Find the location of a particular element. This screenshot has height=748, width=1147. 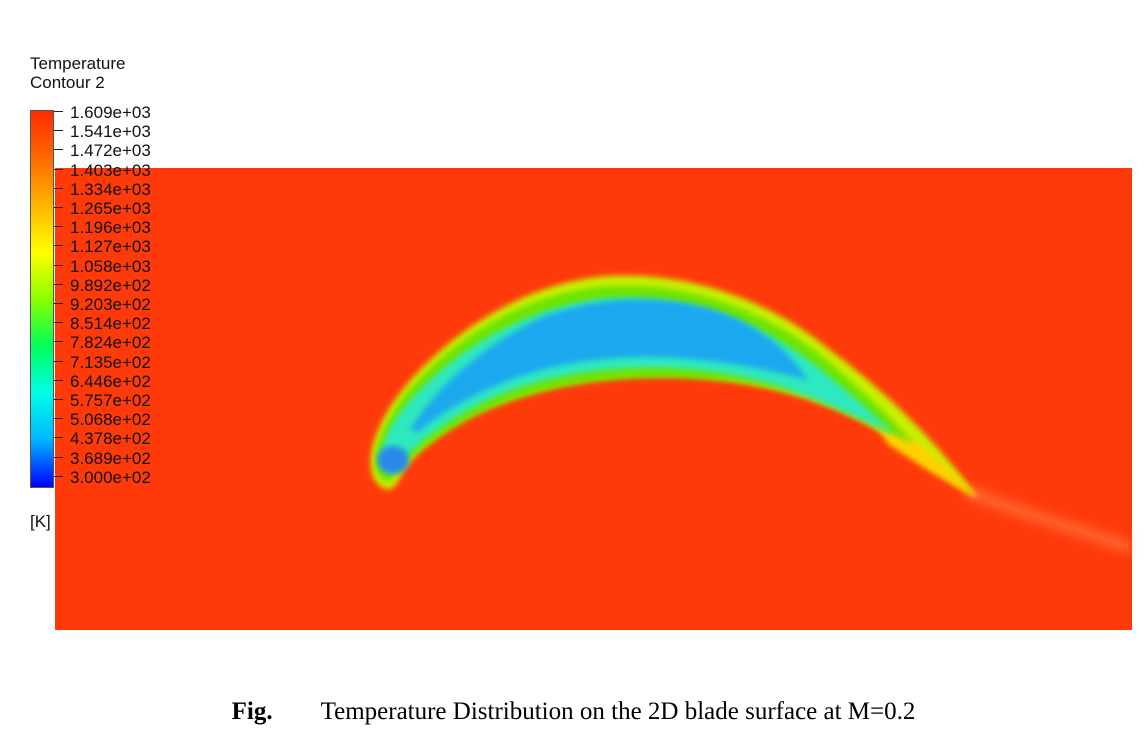

colorbar-tick-label: 9.892e+02 is located at coordinates (110, 285).